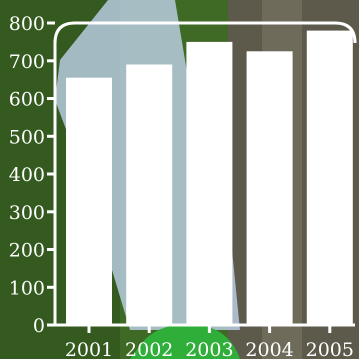 Image resolution: width=359 pixels, height=363 pixels. What do you see at coordinates (329, 177) in the screenshot?
I see `bar-2005` at bounding box center [329, 177].